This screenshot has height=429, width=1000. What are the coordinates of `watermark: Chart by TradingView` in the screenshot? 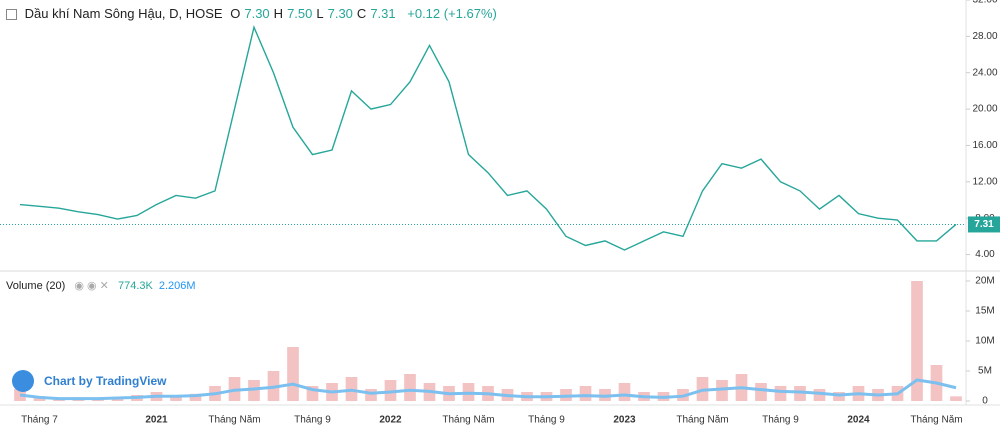 It's located at (89, 381).